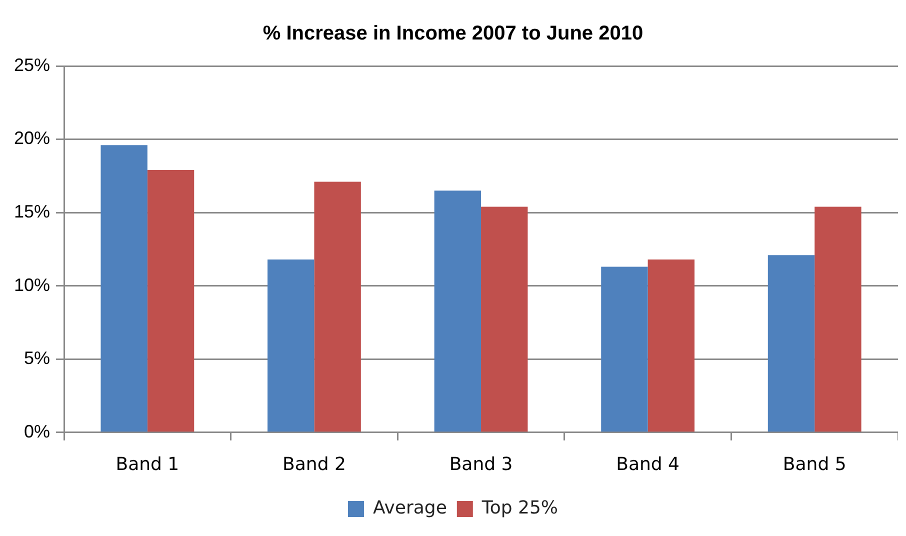 The width and height of the screenshot is (906, 536). What do you see at coordinates (37, 358) in the screenshot?
I see `y-tick-label: 5%` at bounding box center [37, 358].